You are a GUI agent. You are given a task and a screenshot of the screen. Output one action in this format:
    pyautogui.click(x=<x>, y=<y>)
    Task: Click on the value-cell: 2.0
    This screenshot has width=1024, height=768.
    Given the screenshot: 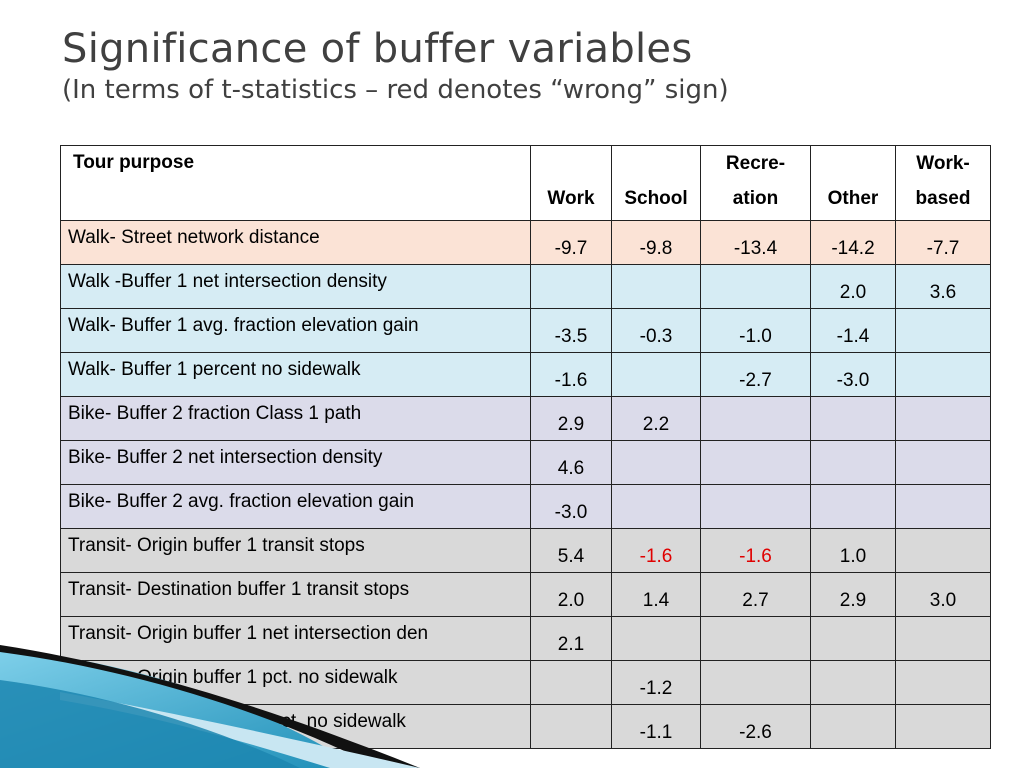 What is the action you would take?
    pyautogui.click(x=853, y=286)
    